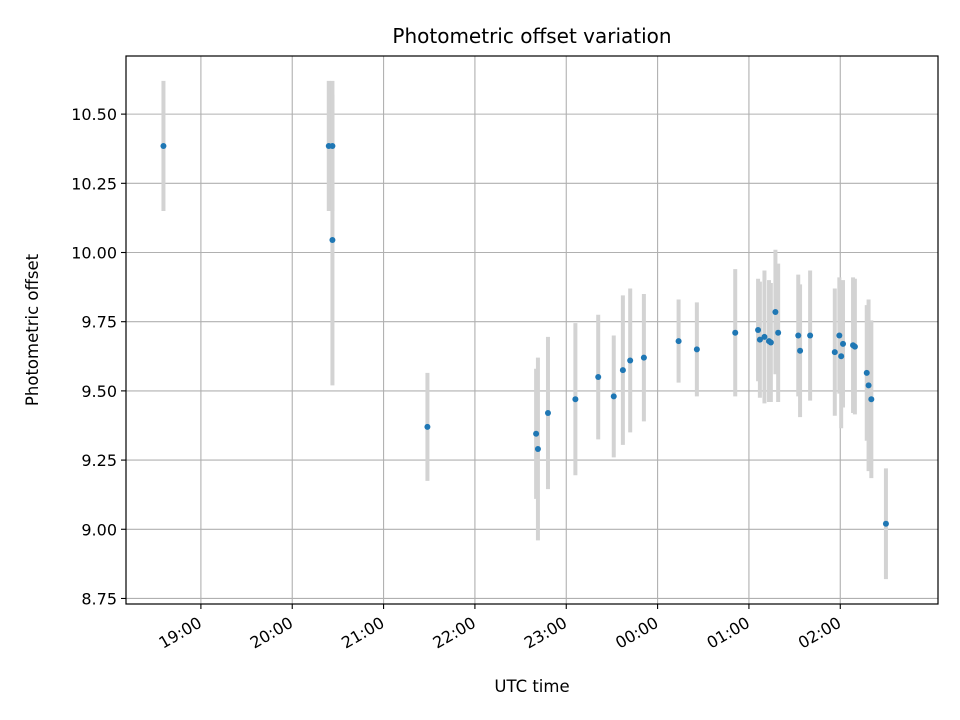 The width and height of the screenshot is (960, 720). I want to click on y-axis-ticks: 8.75 9.00 9.25 9.50 9.75 10.00 10.25 10.50, so click(98, 356).